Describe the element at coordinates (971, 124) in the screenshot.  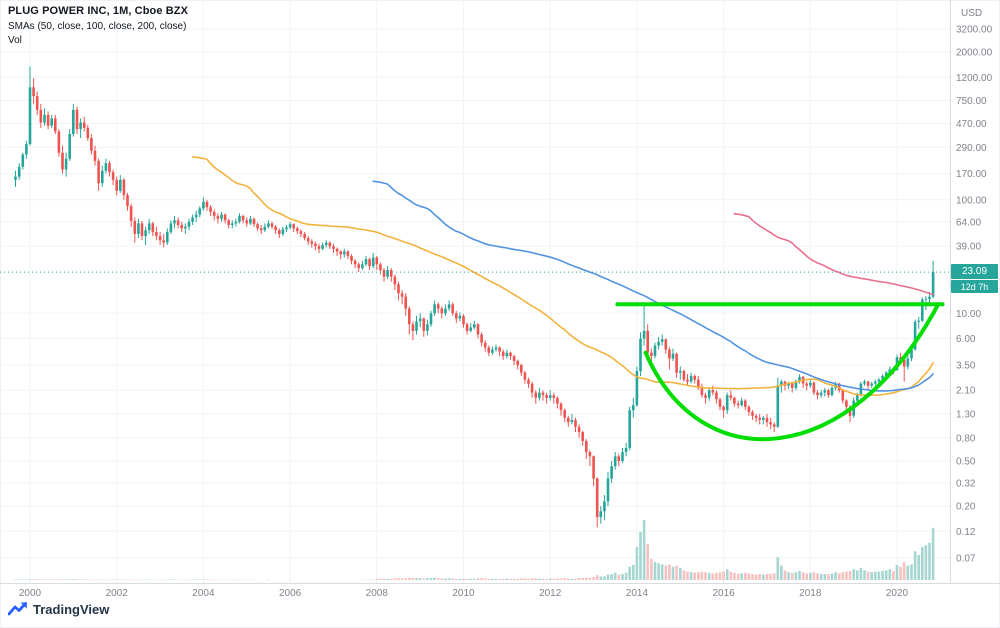
I see `price-tick-label: 470.00` at that location.